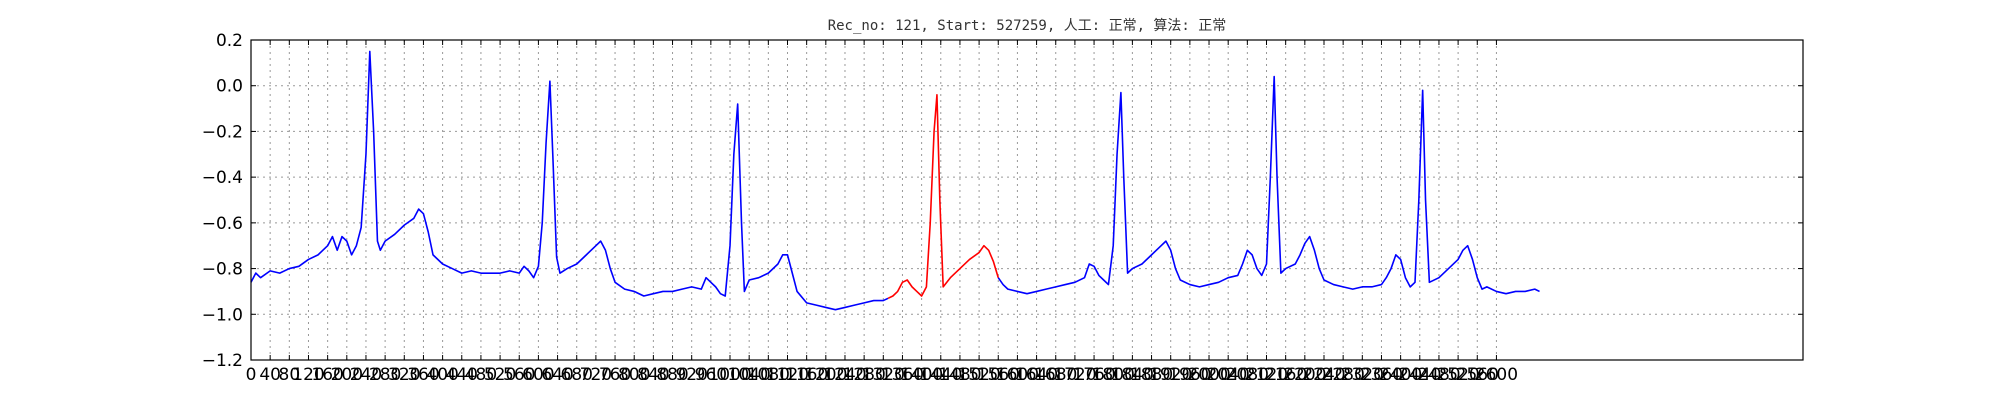 Image resolution: width=2000 pixels, height=400 pixels. Describe the element at coordinates (1285, 375) in the screenshot. I see `x-tick-label: 2160` at that location.